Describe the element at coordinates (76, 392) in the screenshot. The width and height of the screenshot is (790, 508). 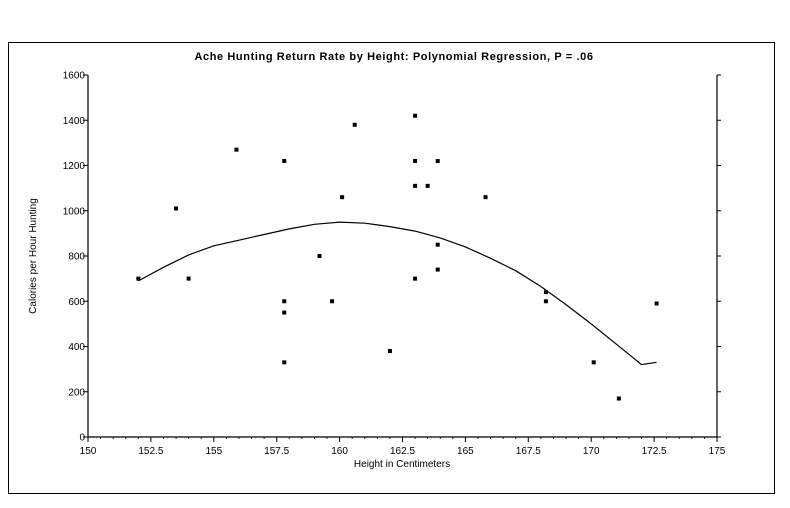
I see `y-tick-label: 200` at that location.